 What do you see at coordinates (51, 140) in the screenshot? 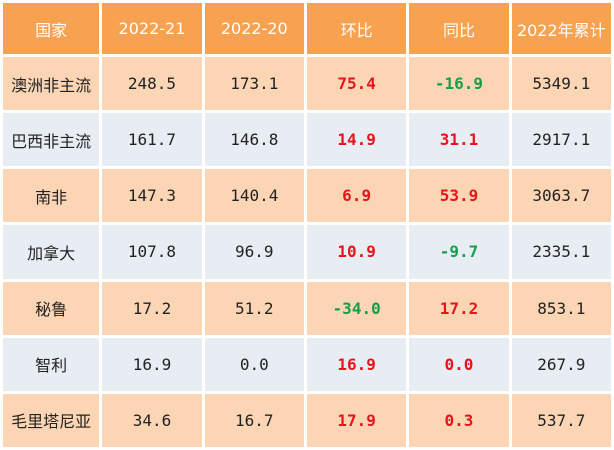
I see `cell-country: 巴西非主流` at bounding box center [51, 140].